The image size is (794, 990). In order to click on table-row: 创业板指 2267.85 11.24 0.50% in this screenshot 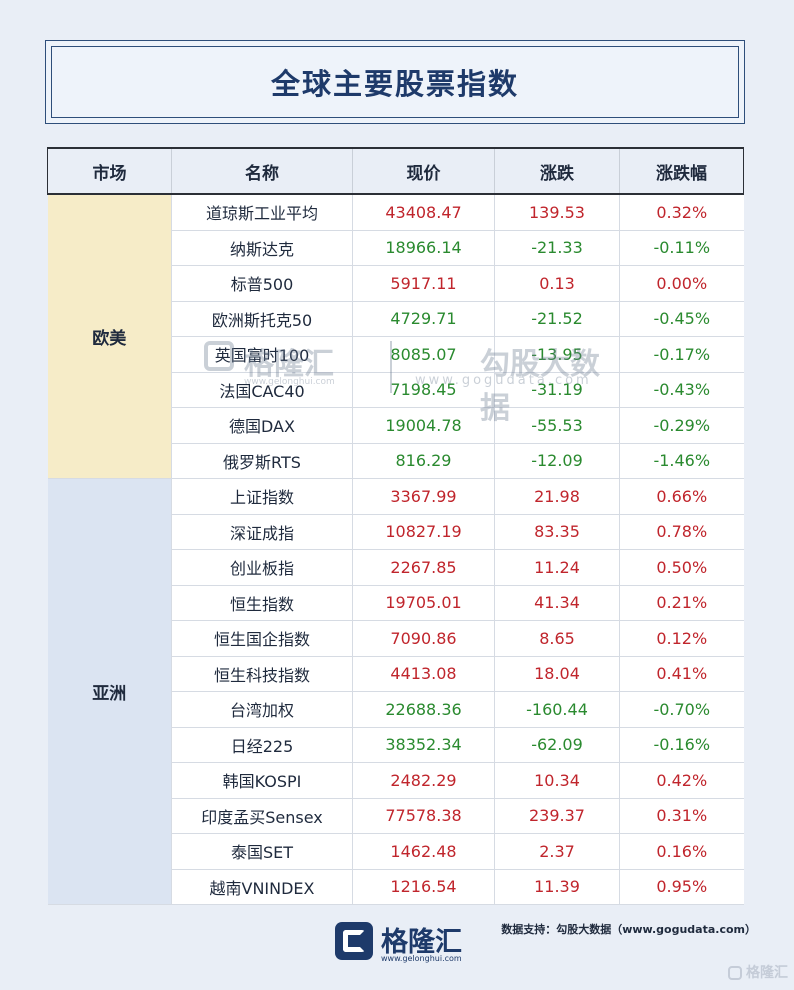, I will do `click(396, 567)`.